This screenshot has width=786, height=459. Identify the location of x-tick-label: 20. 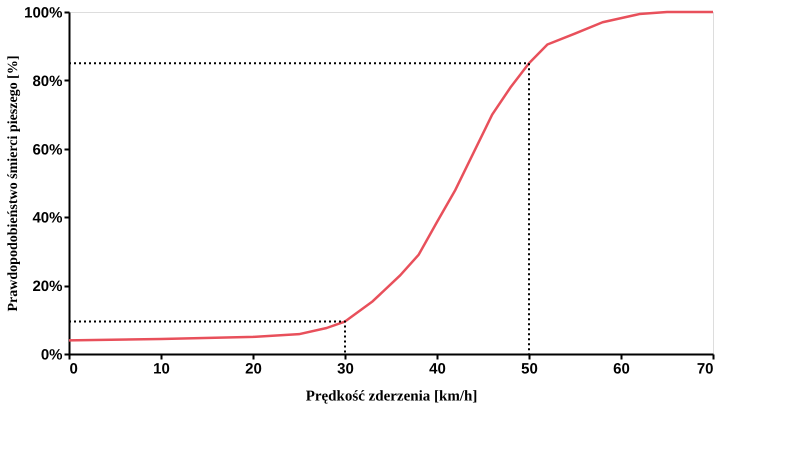
(253, 369).